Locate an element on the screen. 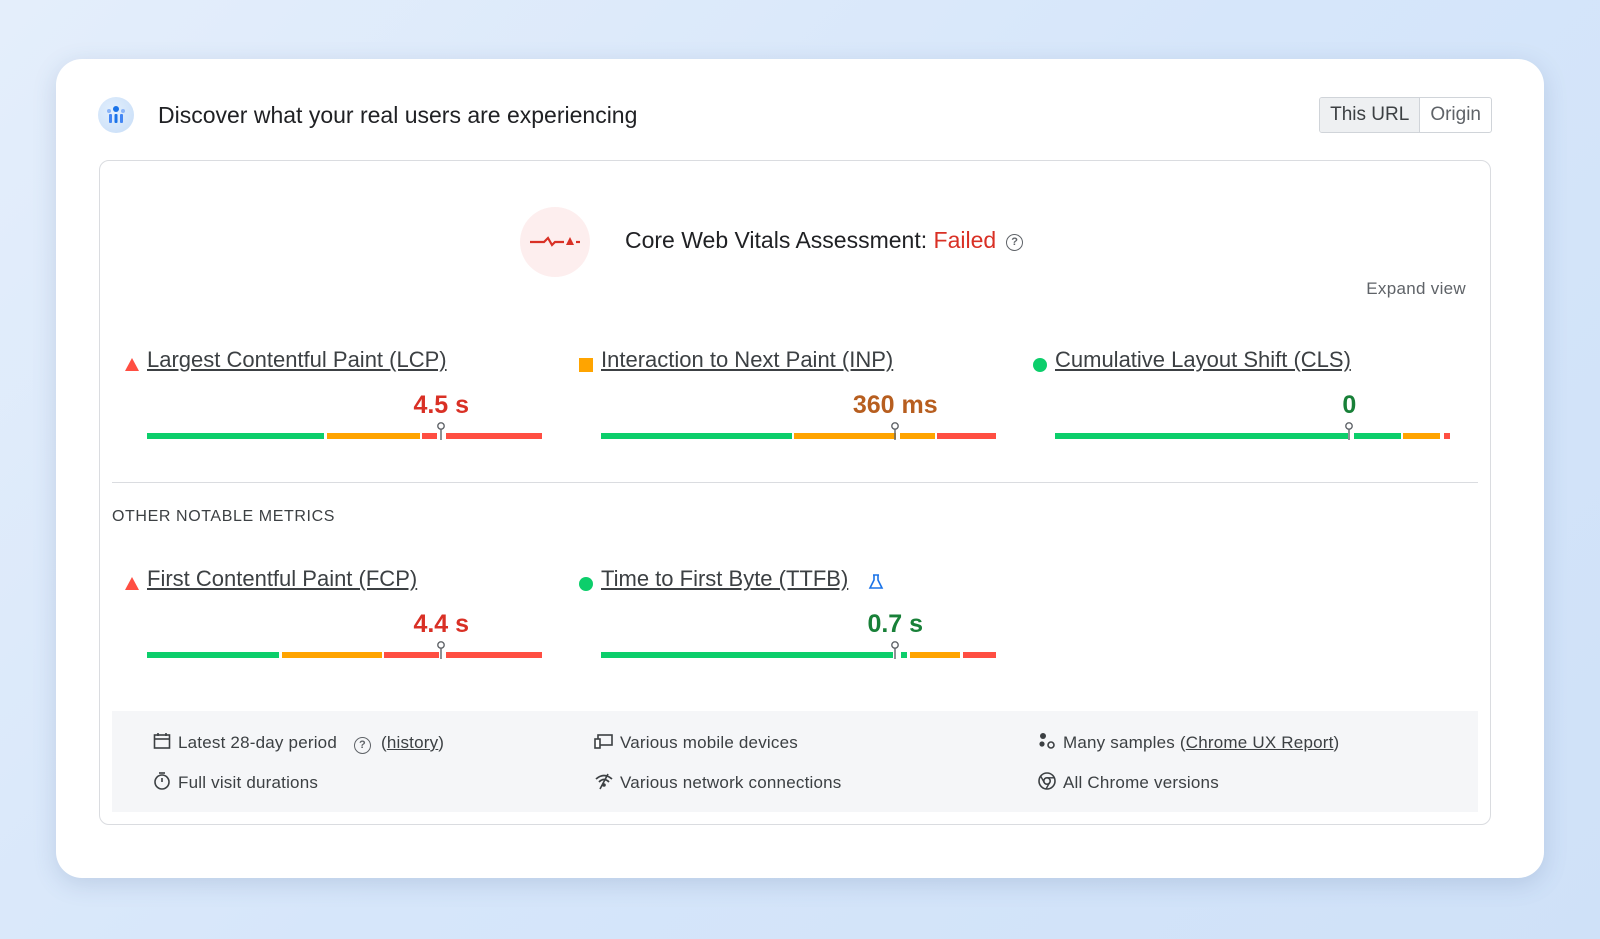  metric-value: 360 ms is located at coordinates (895, 405).